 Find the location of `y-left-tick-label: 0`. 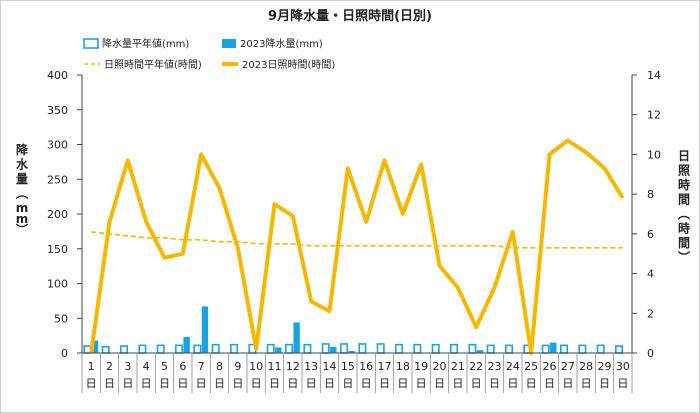

y-left-tick-label: 0 is located at coordinates (64, 353).